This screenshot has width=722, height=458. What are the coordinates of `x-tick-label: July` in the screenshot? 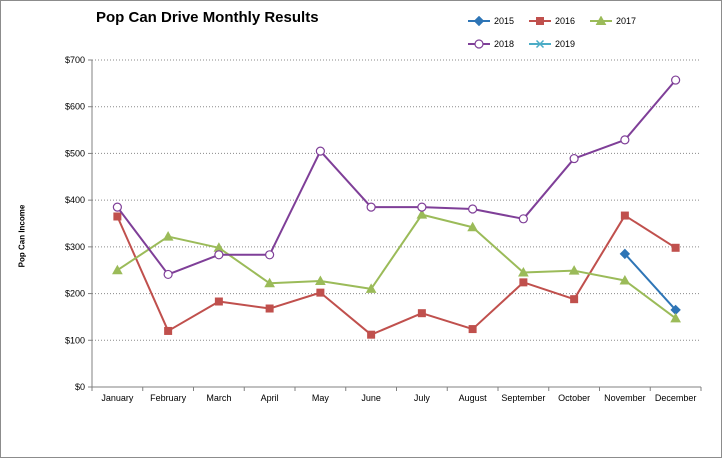 It's located at (422, 398).